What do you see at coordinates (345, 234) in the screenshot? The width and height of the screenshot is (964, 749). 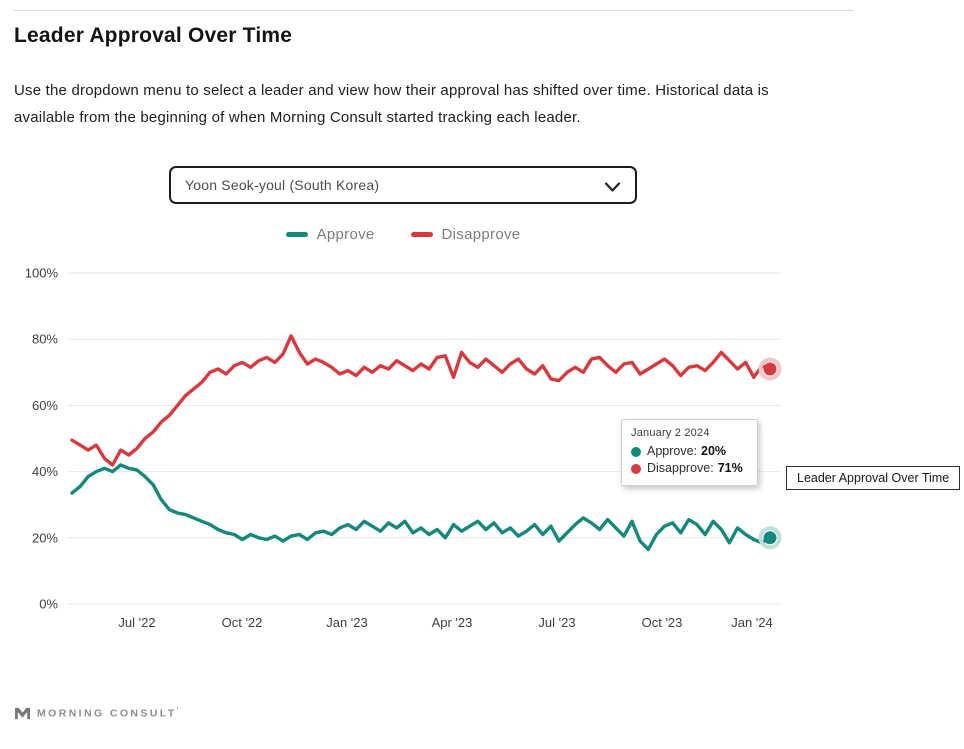 I see `legend-label-approve: Approve` at bounding box center [345, 234].